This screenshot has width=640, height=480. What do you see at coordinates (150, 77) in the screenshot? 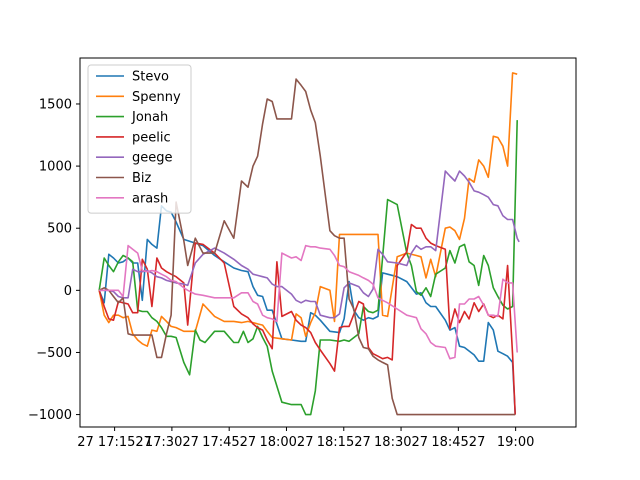
I see `legend-label-stevo: Stevo` at bounding box center [150, 77].